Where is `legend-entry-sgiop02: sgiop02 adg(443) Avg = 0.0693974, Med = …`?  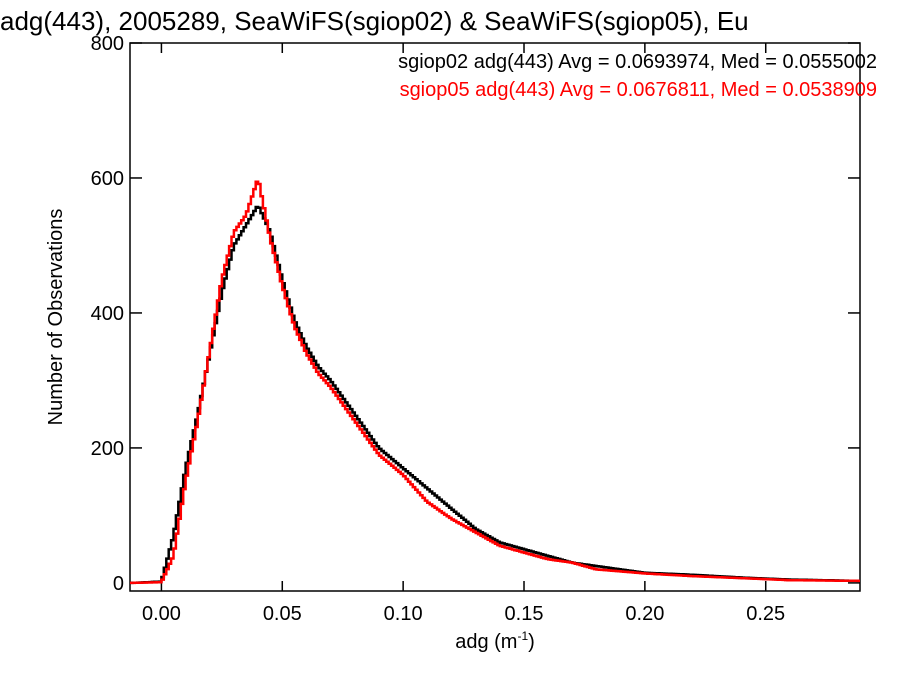 legend-entry-sgiop02: sgiop02 adg(443) Avg = 0.0693974, Med = … is located at coordinates (637, 62).